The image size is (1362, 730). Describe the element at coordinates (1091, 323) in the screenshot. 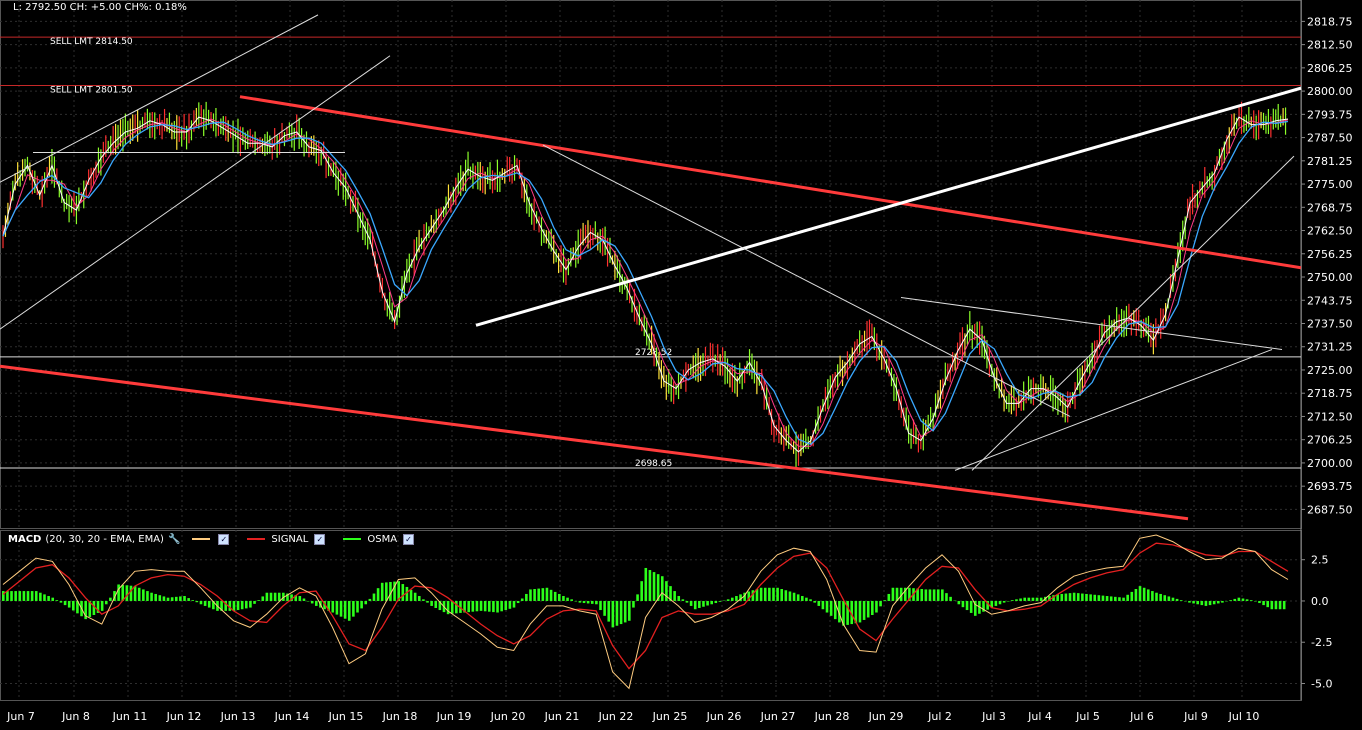

I see `triangle-upper` at that location.